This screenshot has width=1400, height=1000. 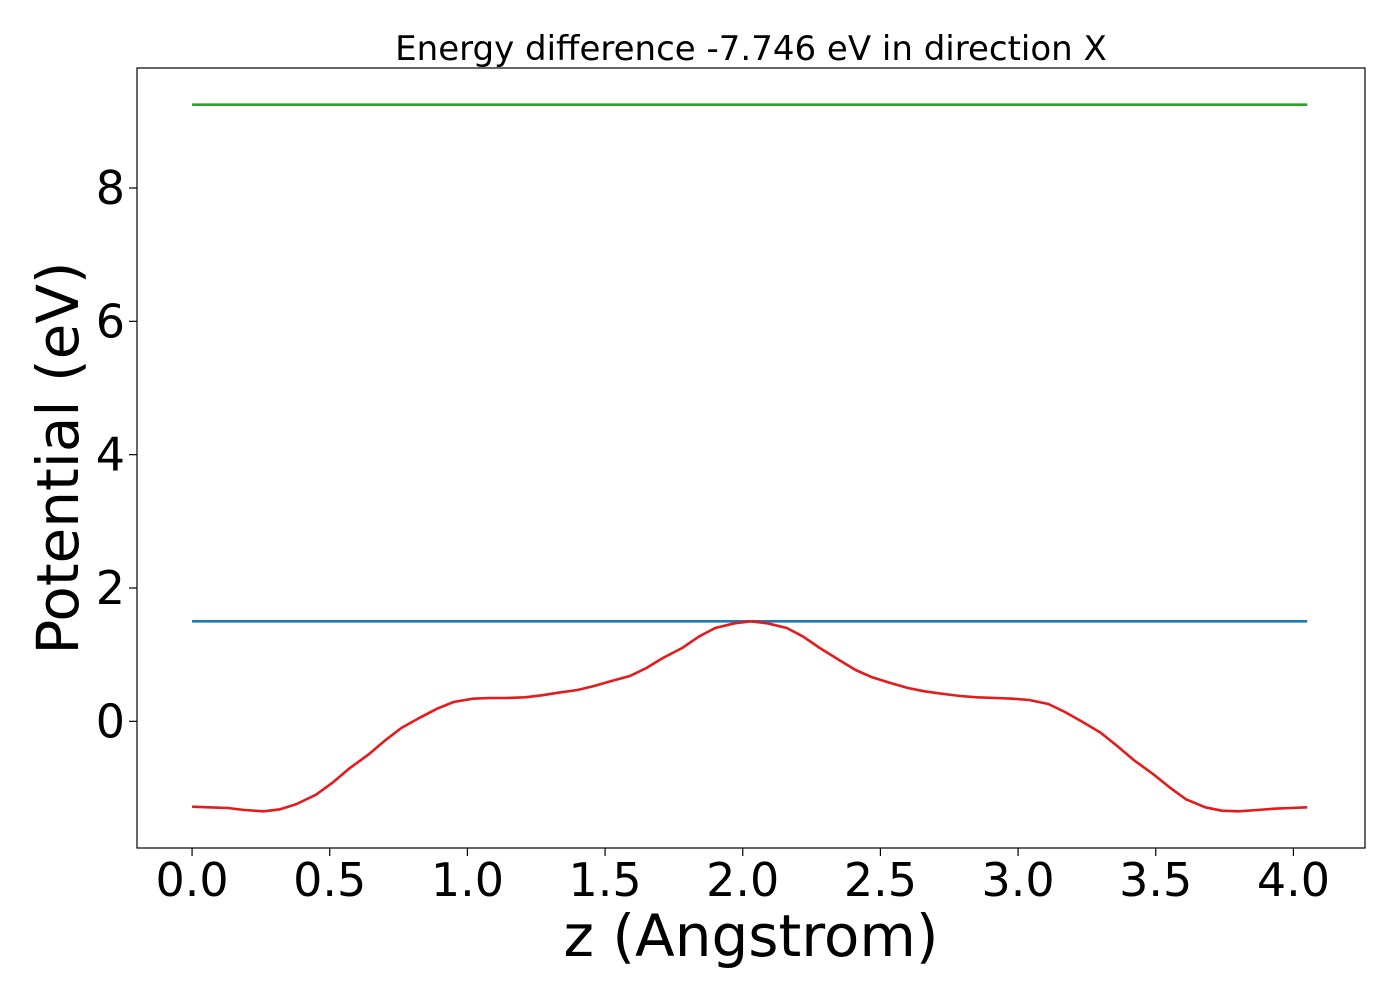 What do you see at coordinates (110, 721) in the screenshot?
I see `y-tick-label: 0` at bounding box center [110, 721].